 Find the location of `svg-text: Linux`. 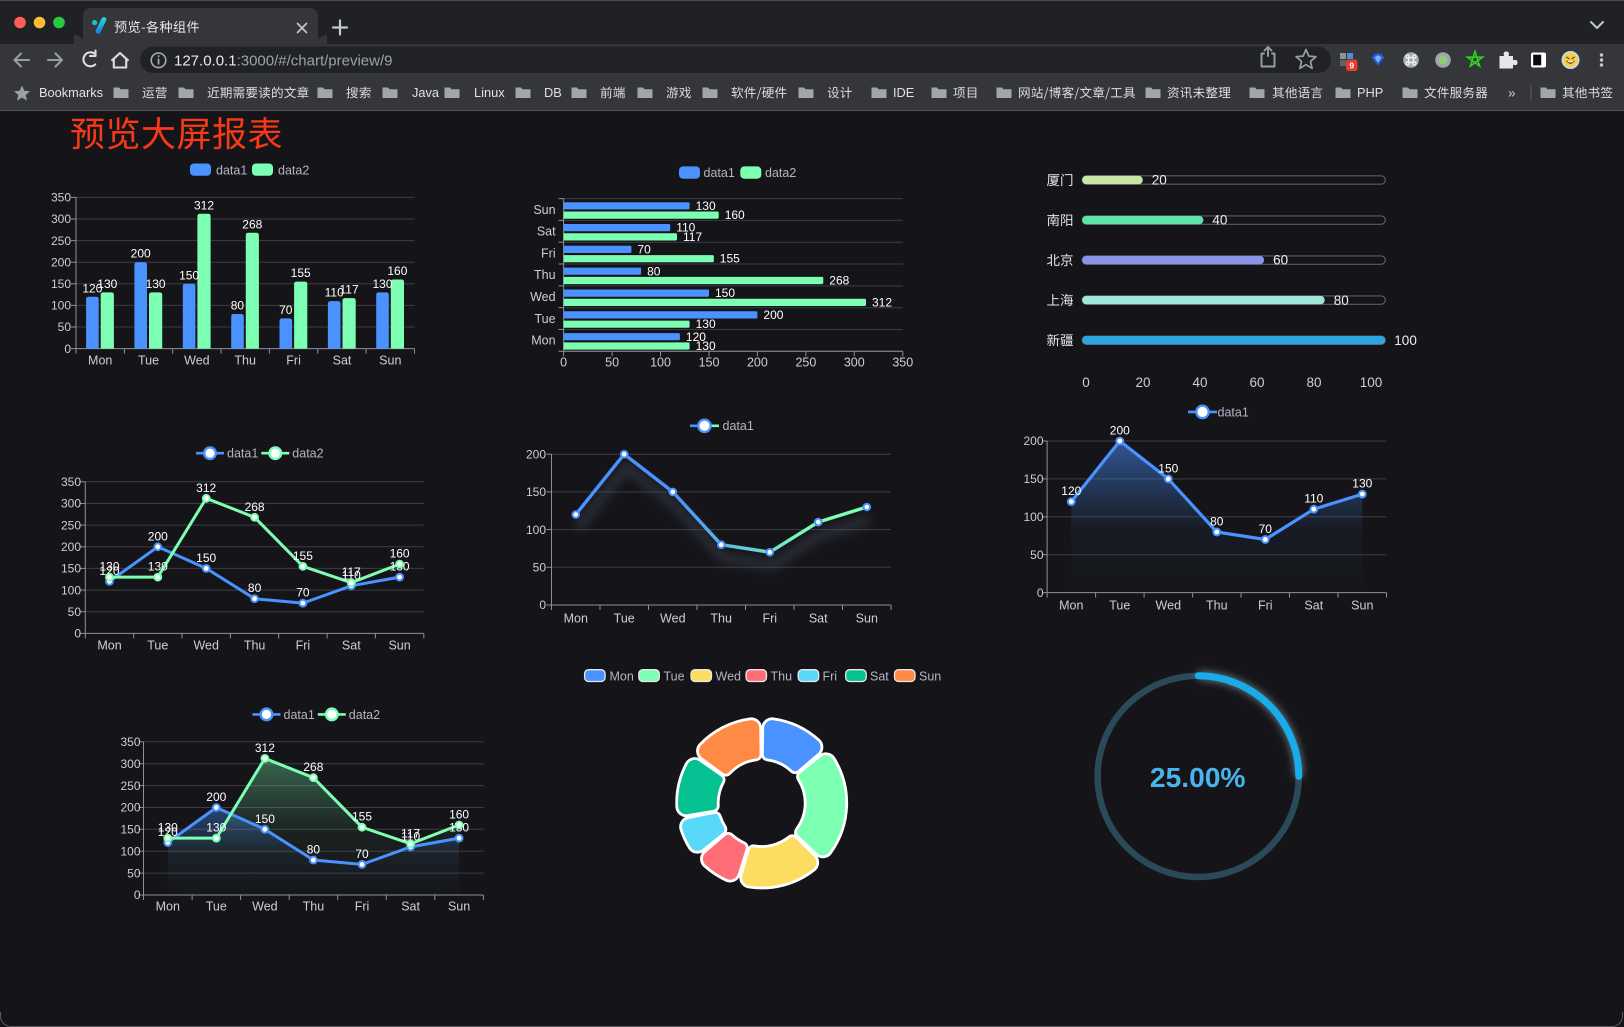

svg-text: Linux is located at coordinates (489, 92).